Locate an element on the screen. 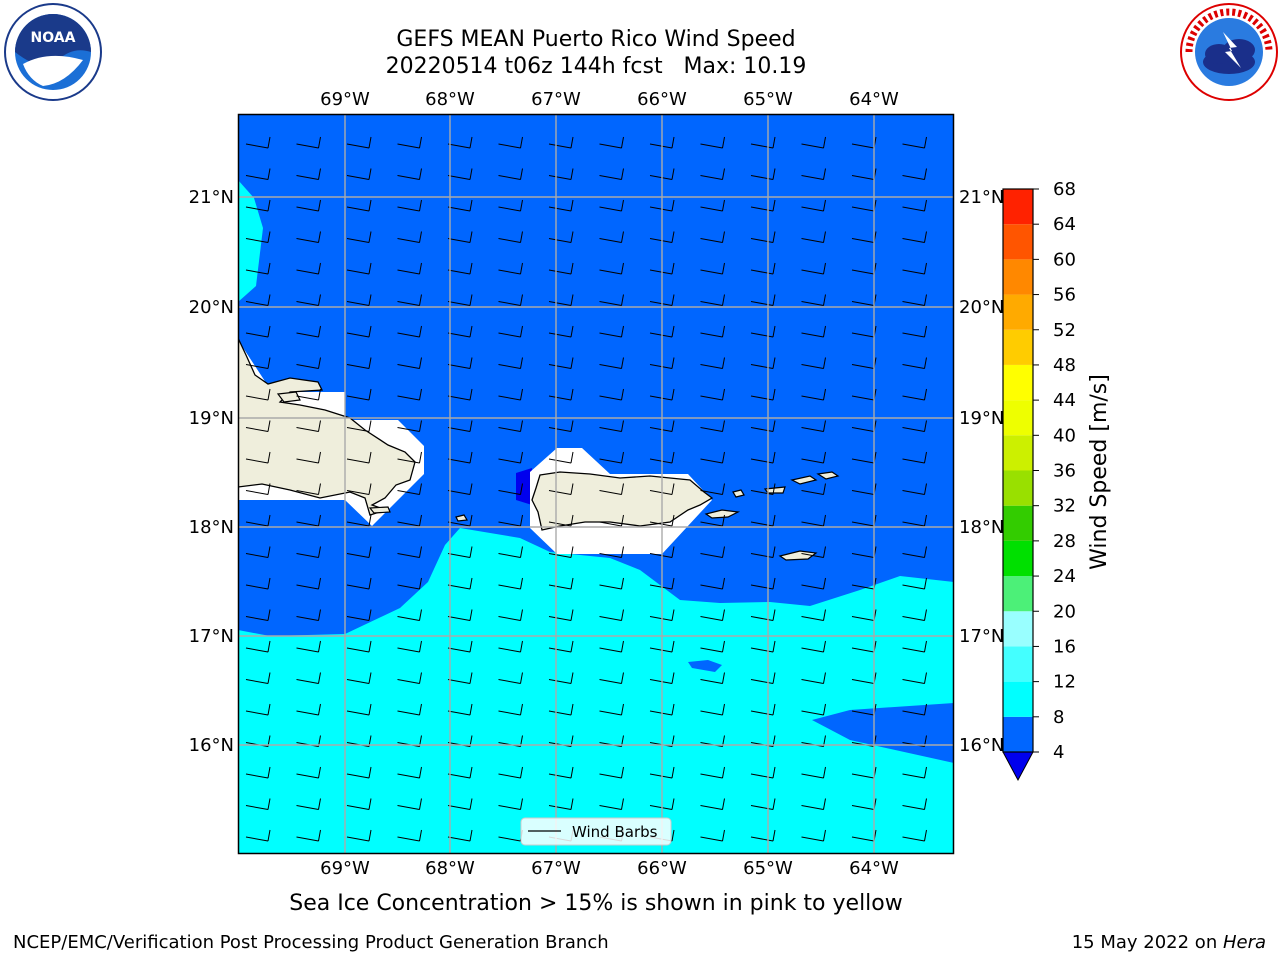  colorbar-label: Wind Speed [m/s] is located at coordinates (1099, 472).